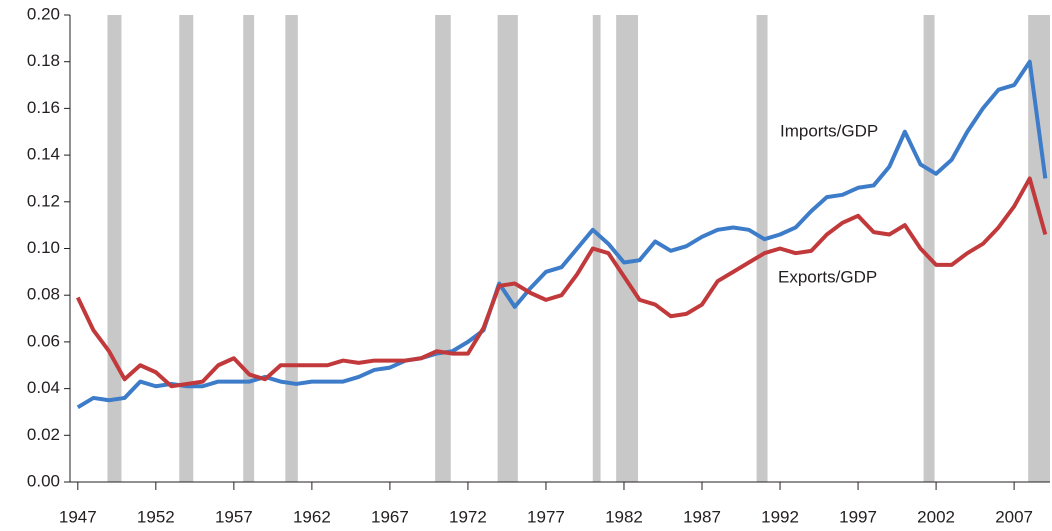  I want to click on x-tick-label: 1982, so click(624, 516).